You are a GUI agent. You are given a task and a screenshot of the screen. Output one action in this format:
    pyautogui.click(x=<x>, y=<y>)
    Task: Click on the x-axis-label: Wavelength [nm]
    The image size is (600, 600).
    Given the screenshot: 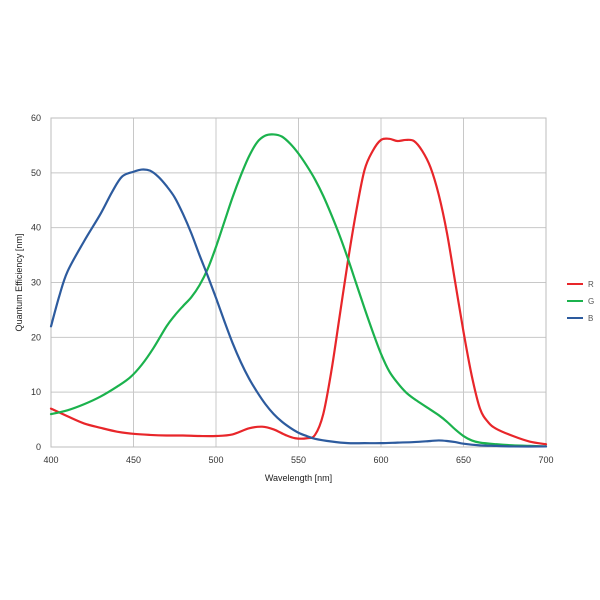 What is the action you would take?
    pyautogui.click(x=298, y=478)
    